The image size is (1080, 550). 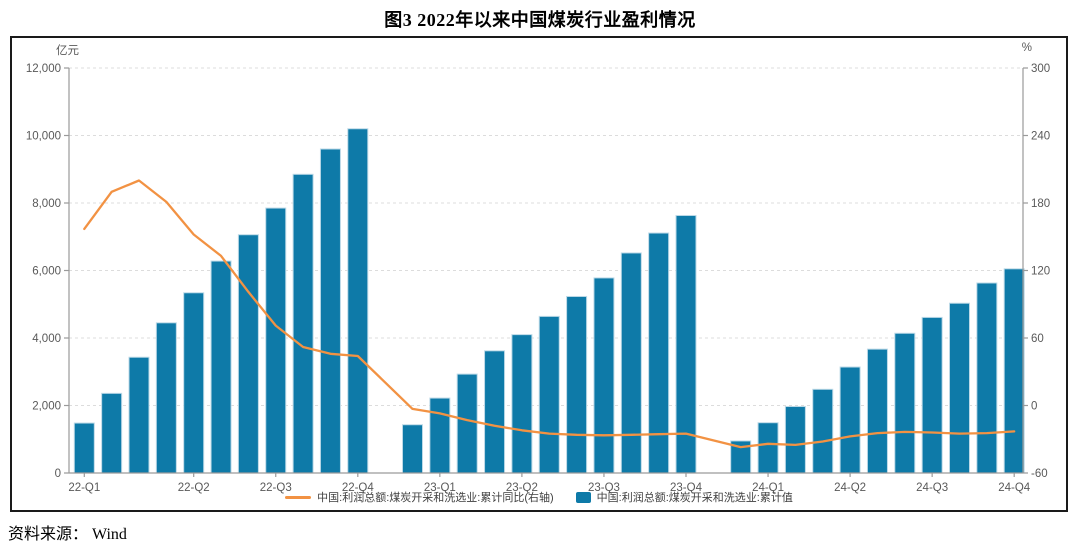 What do you see at coordinates (932, 488) in the screenshot?
I see `x-axis-tick-label: 24-Q3` at bounding box center [932, 488].